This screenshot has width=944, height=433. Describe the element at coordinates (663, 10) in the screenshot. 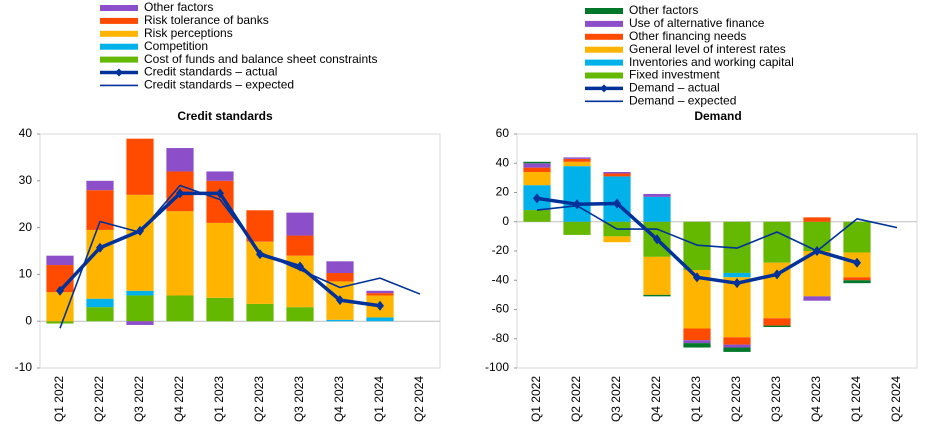

I see `legend-label: Other factors` at that location.